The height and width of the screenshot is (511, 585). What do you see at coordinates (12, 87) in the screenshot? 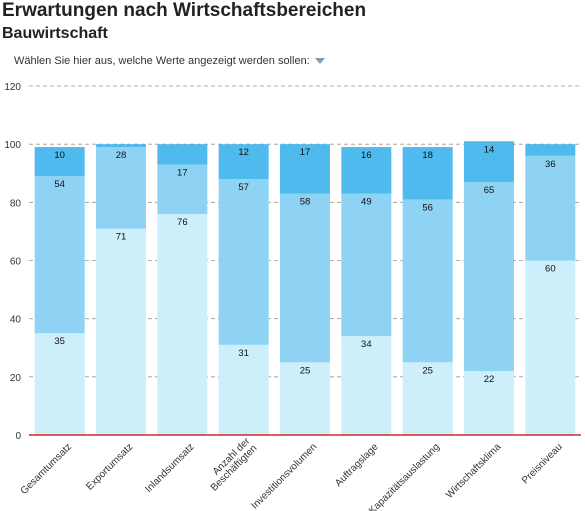
I see `y-tick-label: 120` at bounding box center [12, 87].